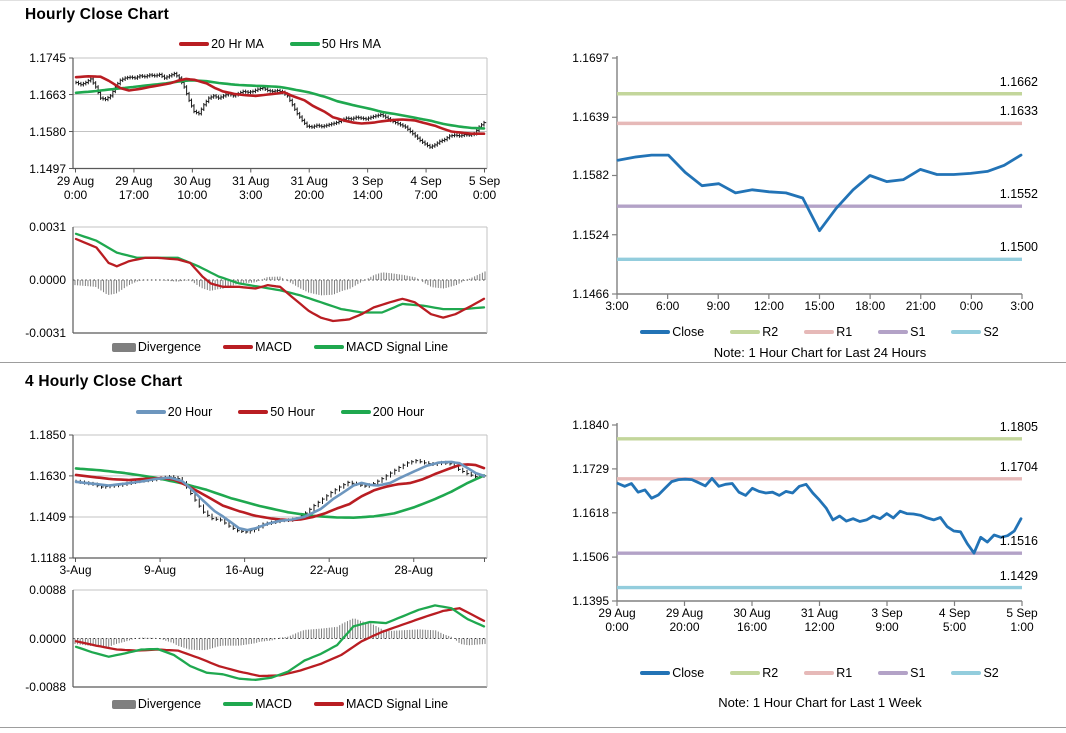 The width and height of the screenshot is (1066, 733). Describe the element at coordinates (75, 187) in the screenshot. I see `x-tick-label: 29 Aug 0:00` at that location.